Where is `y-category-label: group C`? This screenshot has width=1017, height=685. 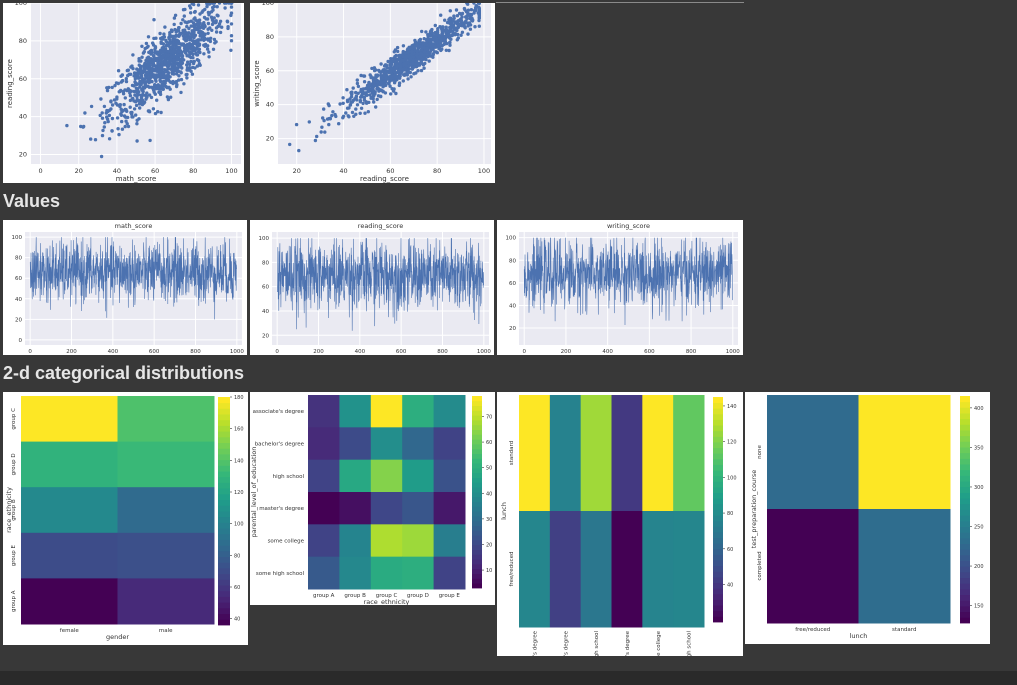 y-category-label: group C is located at coordinates (14, 419).